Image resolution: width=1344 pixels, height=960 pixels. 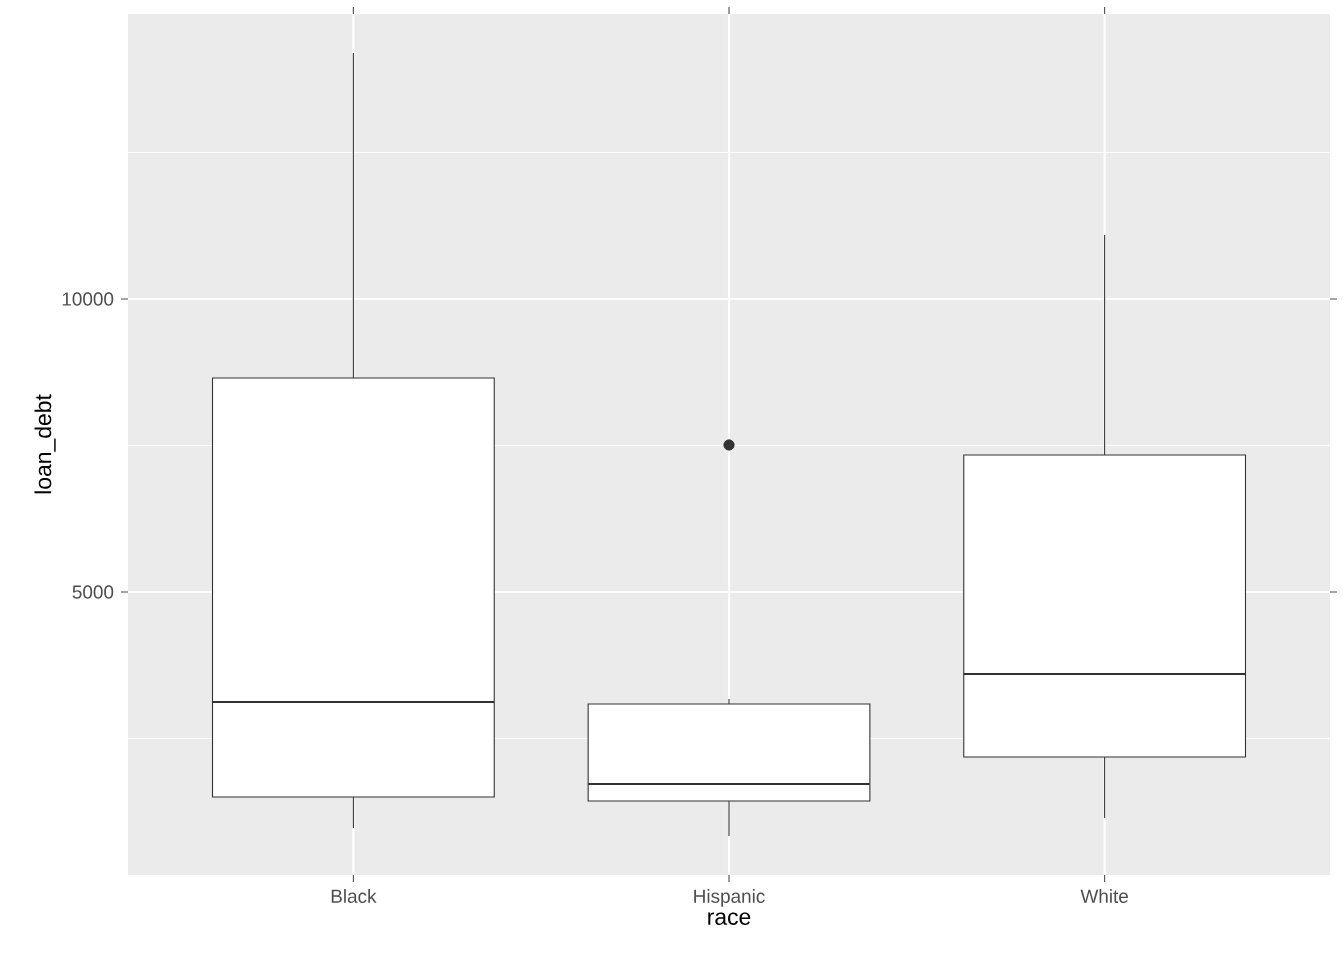 I want to click on y-tick-label: 10000, so click(x=88, y=299).